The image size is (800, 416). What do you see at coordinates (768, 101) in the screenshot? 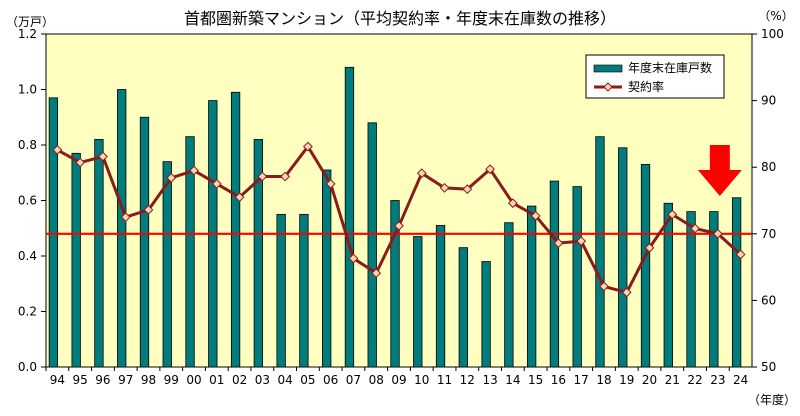
I see `right-axis-tick-label: 90` at bounding box center [768, 101].